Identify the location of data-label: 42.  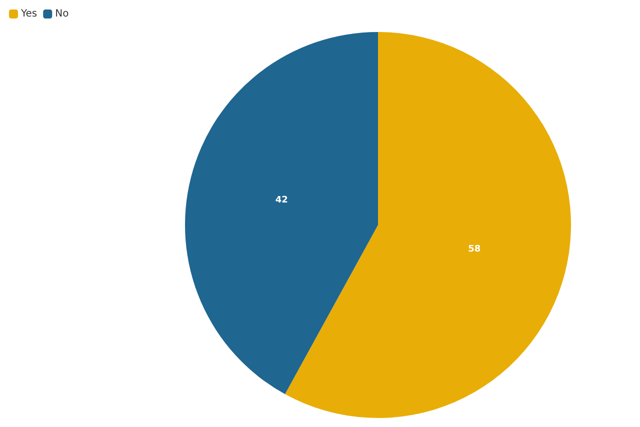
(281, 200).